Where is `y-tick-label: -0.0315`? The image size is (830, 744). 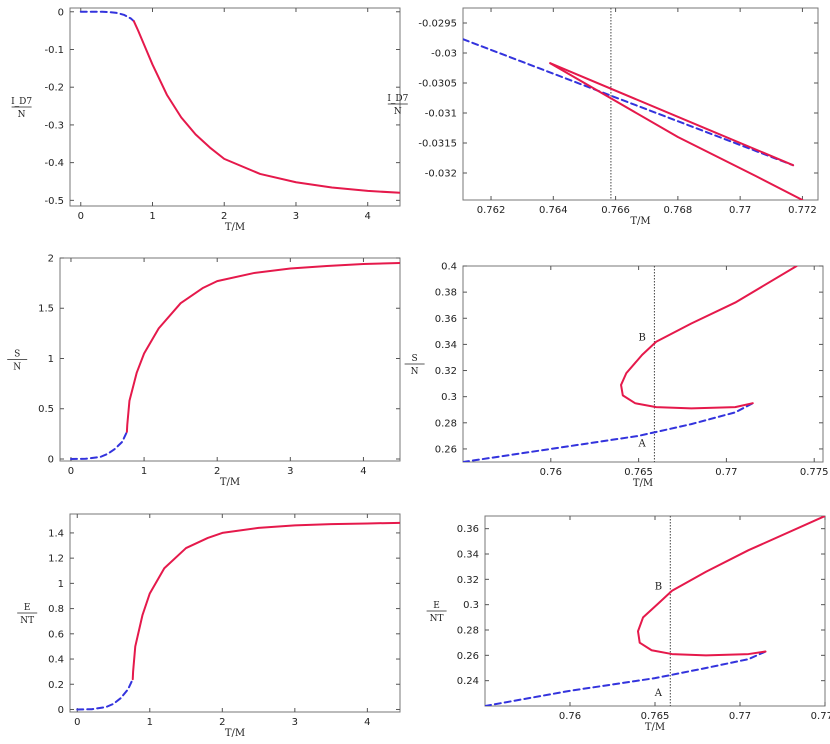
y-tick-label: -0.0315 is located at coordinates (437, 144).